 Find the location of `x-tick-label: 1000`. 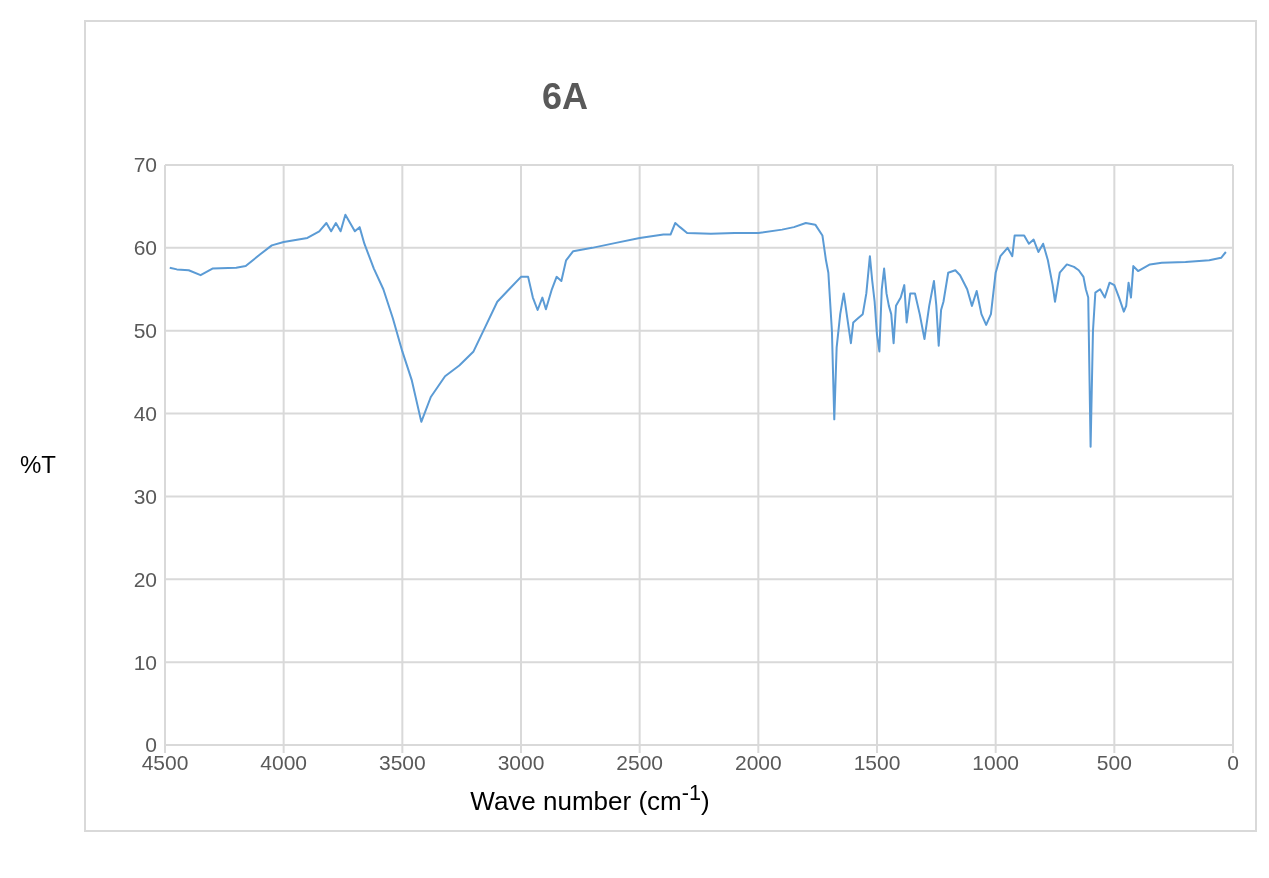

x-tick-label: 1000 is located at coordinates (996, 762).